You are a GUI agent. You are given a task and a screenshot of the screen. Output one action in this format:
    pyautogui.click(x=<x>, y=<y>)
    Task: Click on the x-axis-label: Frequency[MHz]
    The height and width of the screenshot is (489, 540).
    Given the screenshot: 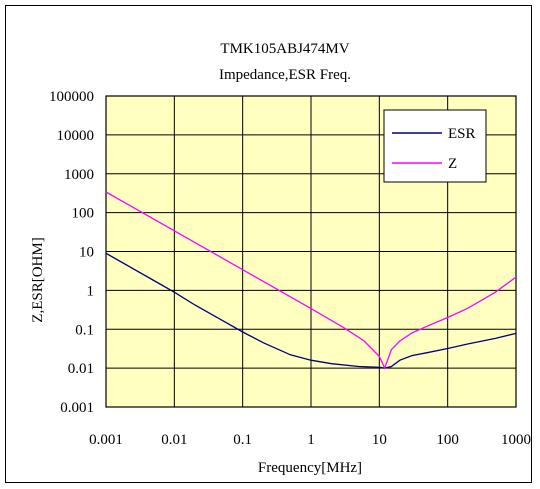 What is the action you would take?
    pyautogui.click(x=310, y=468)
    